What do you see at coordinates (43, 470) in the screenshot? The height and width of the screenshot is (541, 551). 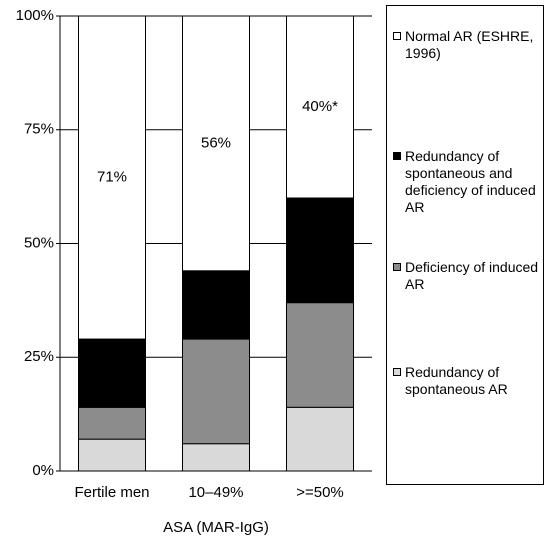 I see `y-tick-label: 0%` at bounding box center [43, 470].